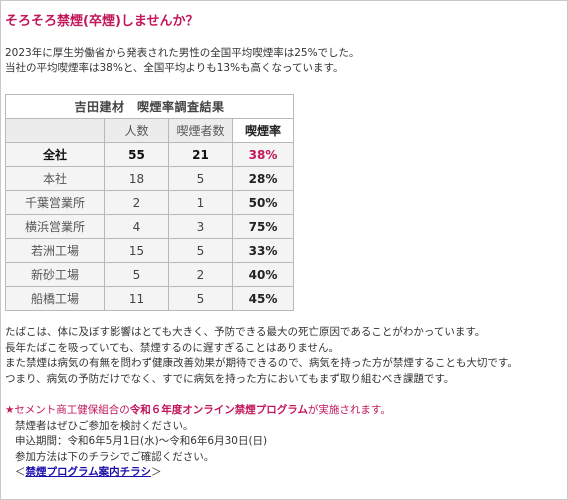  What do you see at coordinates (263, 298) in the screenshot?
I see `rate-cell: 45%` at bounding box center [263, 298].